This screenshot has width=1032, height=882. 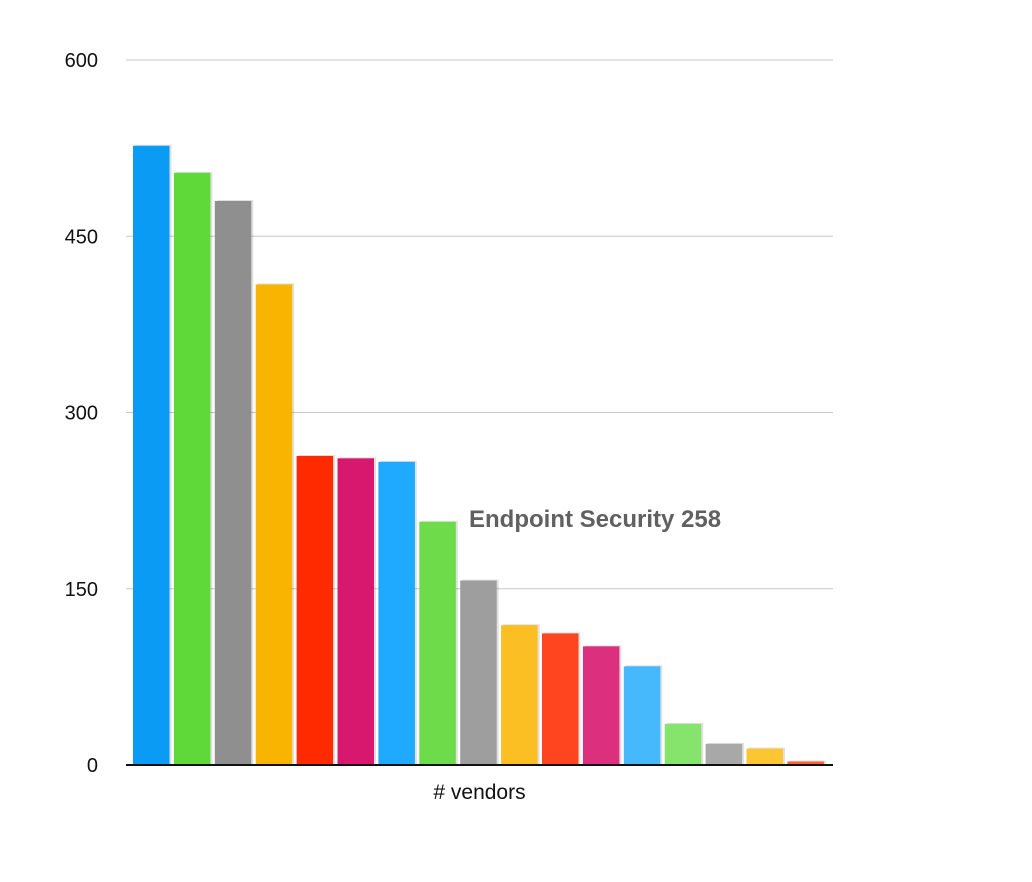 I want to click on y-tick-label-300: 300, so click(x=81, y=414).